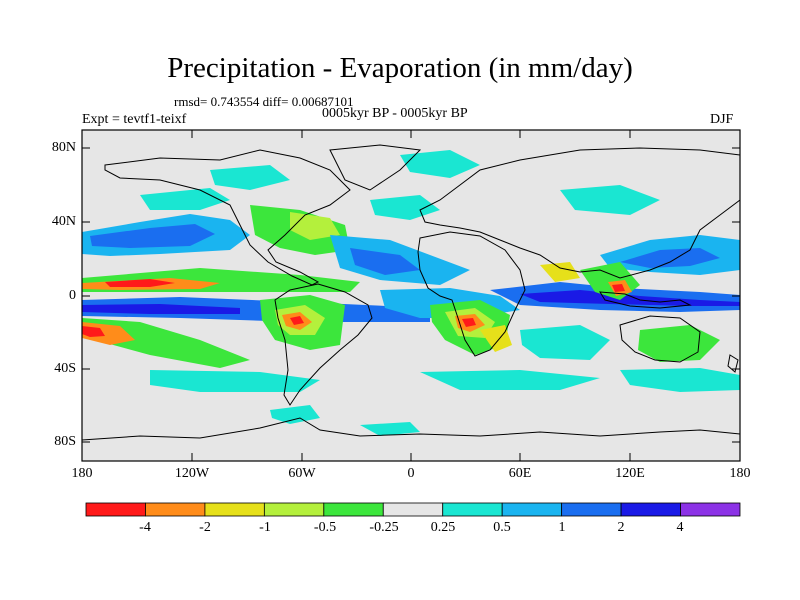 The image size is (800, 600). What do you see at coordinates (65, 368) in the screenshot?
I see `lat-label: 40S` at bounding box center [65, 368].